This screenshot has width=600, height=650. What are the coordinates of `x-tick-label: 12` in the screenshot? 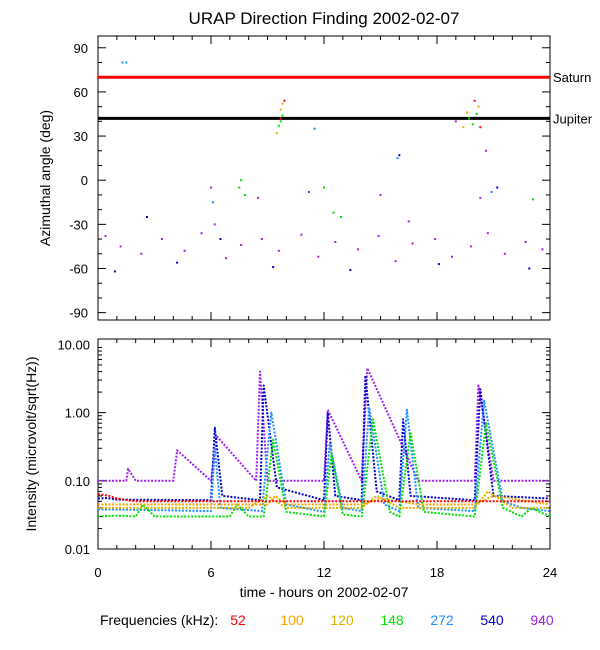 It's located at (324, 572).